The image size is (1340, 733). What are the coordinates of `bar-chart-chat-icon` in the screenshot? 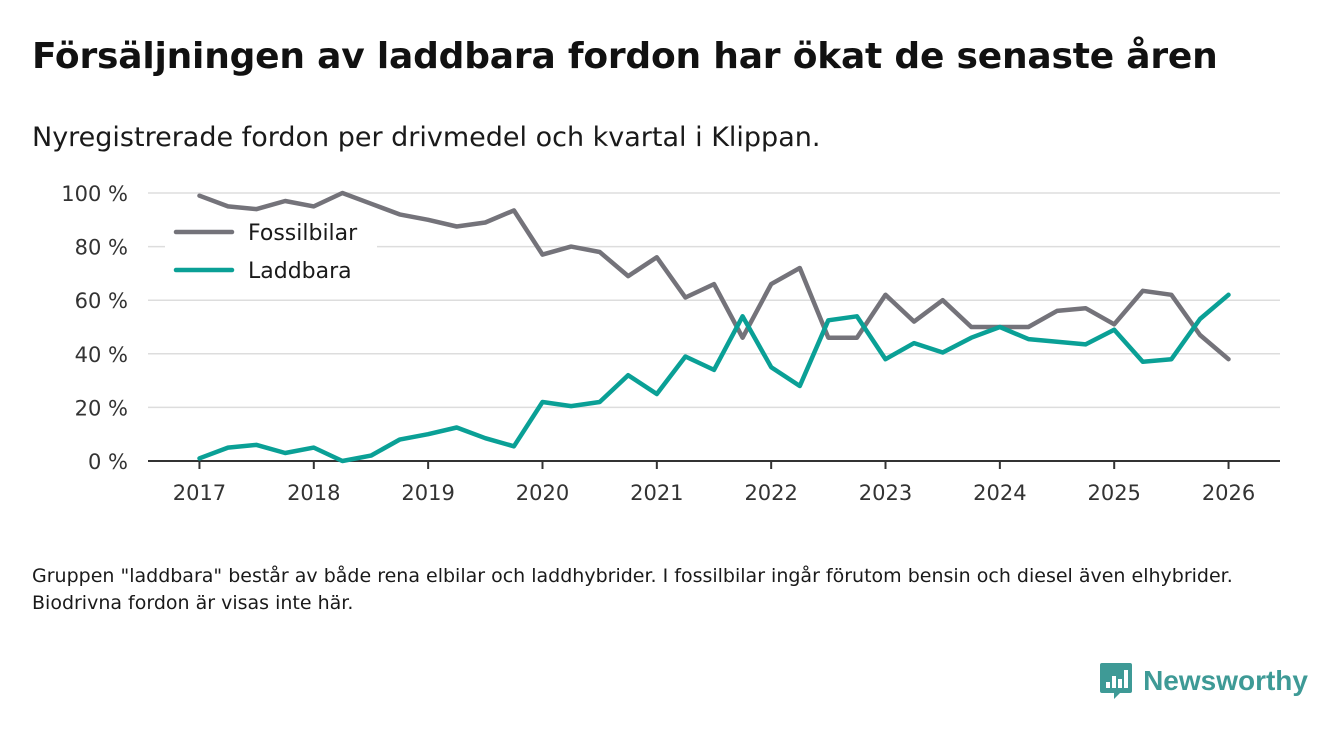 It's located at (1116, 681).